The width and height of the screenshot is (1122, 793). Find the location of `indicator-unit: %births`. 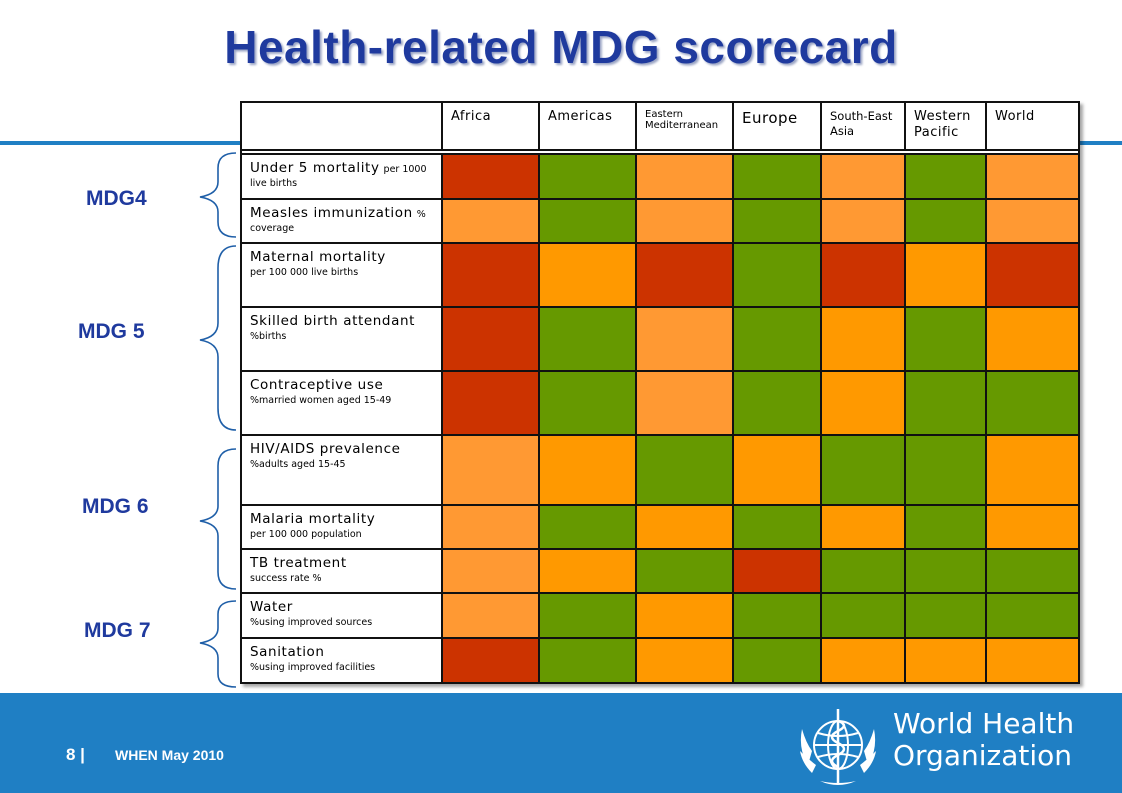

indicator-unit: %births is located at coordinates (268, 336).